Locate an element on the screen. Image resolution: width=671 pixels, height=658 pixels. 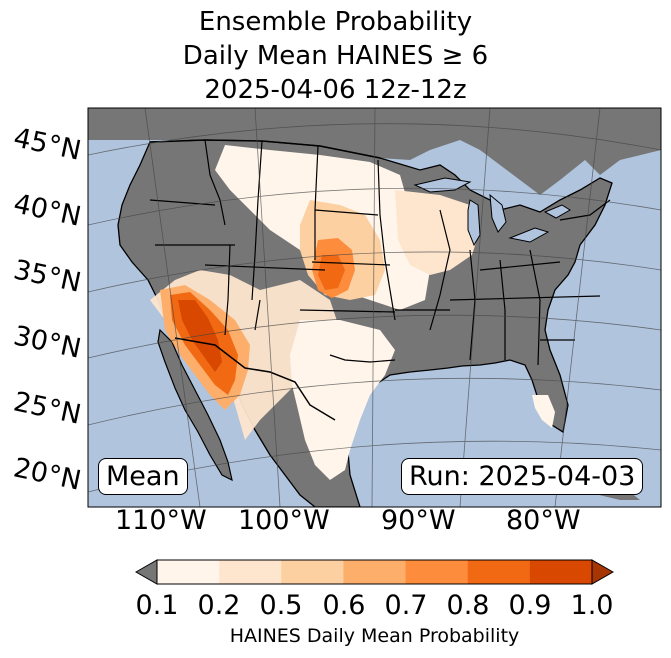
colorbar-tick: 1.0 is located at coordinates (592, 605).